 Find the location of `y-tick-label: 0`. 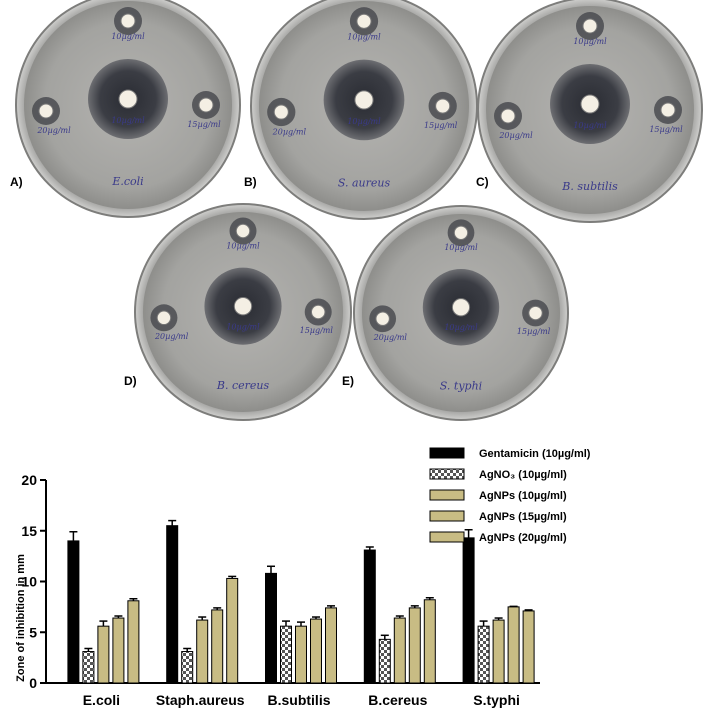

y-tick-label: 0 is located at coordinates (33, 683).